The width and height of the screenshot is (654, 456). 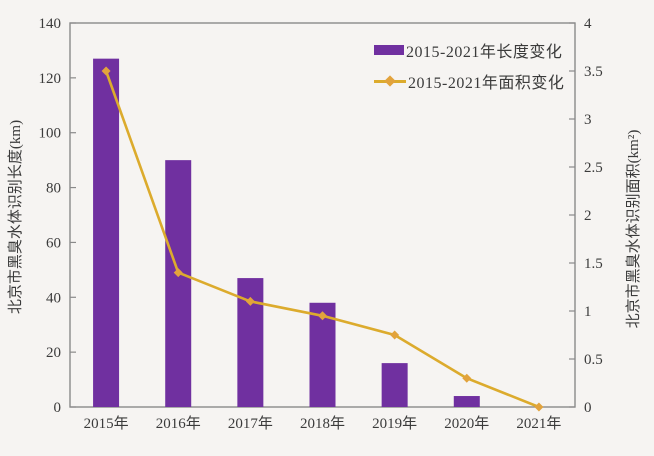 What do you see at coordinates (588, 408) in the screenshot?
I see `right-tick-label: 0` at bounding box center [588, 408].